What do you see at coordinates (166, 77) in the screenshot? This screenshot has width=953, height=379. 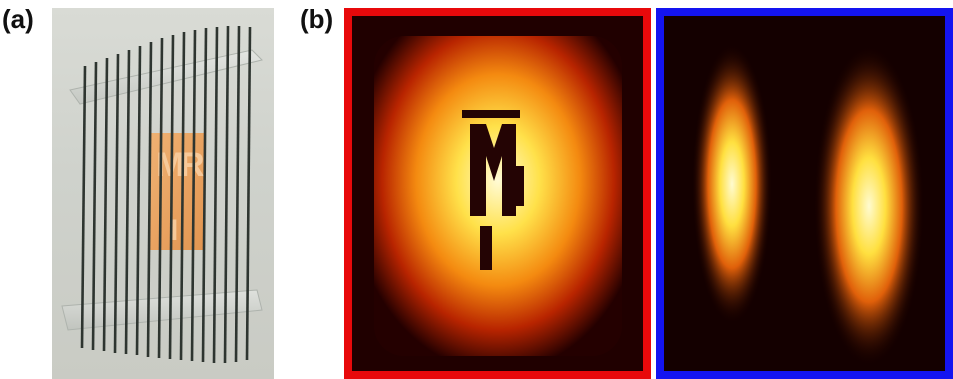 I see `top-plate` at bounding box center [166, 77].